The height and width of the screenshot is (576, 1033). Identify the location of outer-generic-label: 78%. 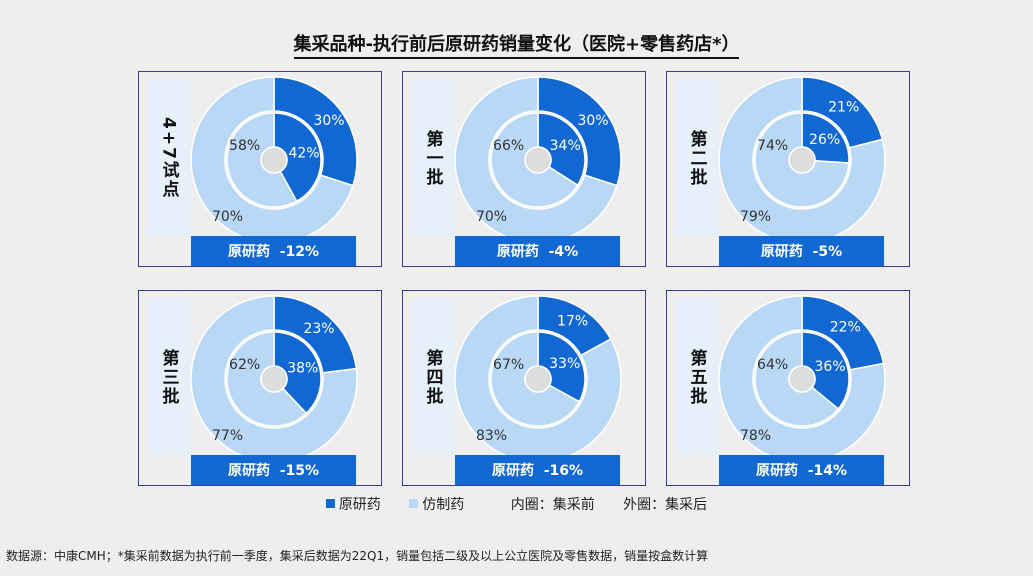
(755, 436).